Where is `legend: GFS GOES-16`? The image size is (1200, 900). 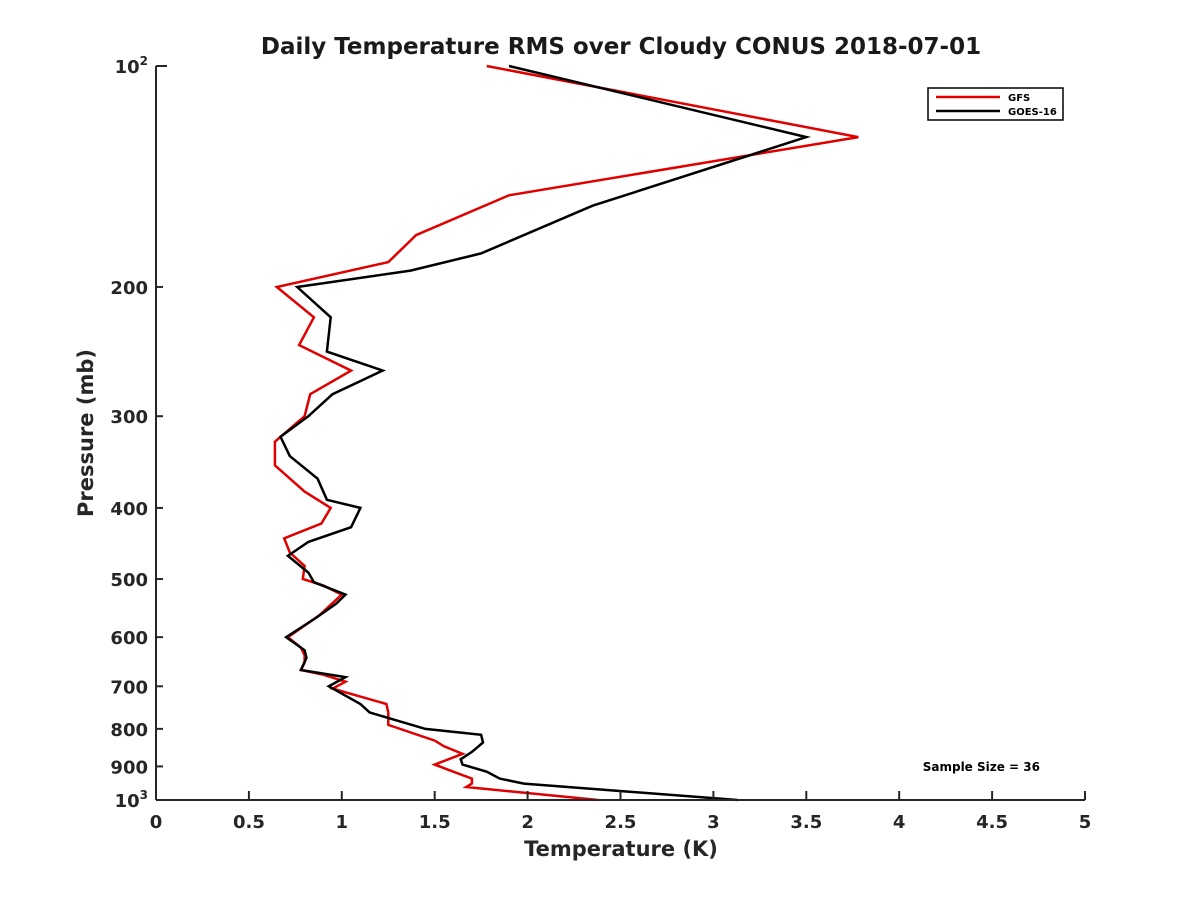
legend: GFS GOES-16 is located at coordinates (995, 104).